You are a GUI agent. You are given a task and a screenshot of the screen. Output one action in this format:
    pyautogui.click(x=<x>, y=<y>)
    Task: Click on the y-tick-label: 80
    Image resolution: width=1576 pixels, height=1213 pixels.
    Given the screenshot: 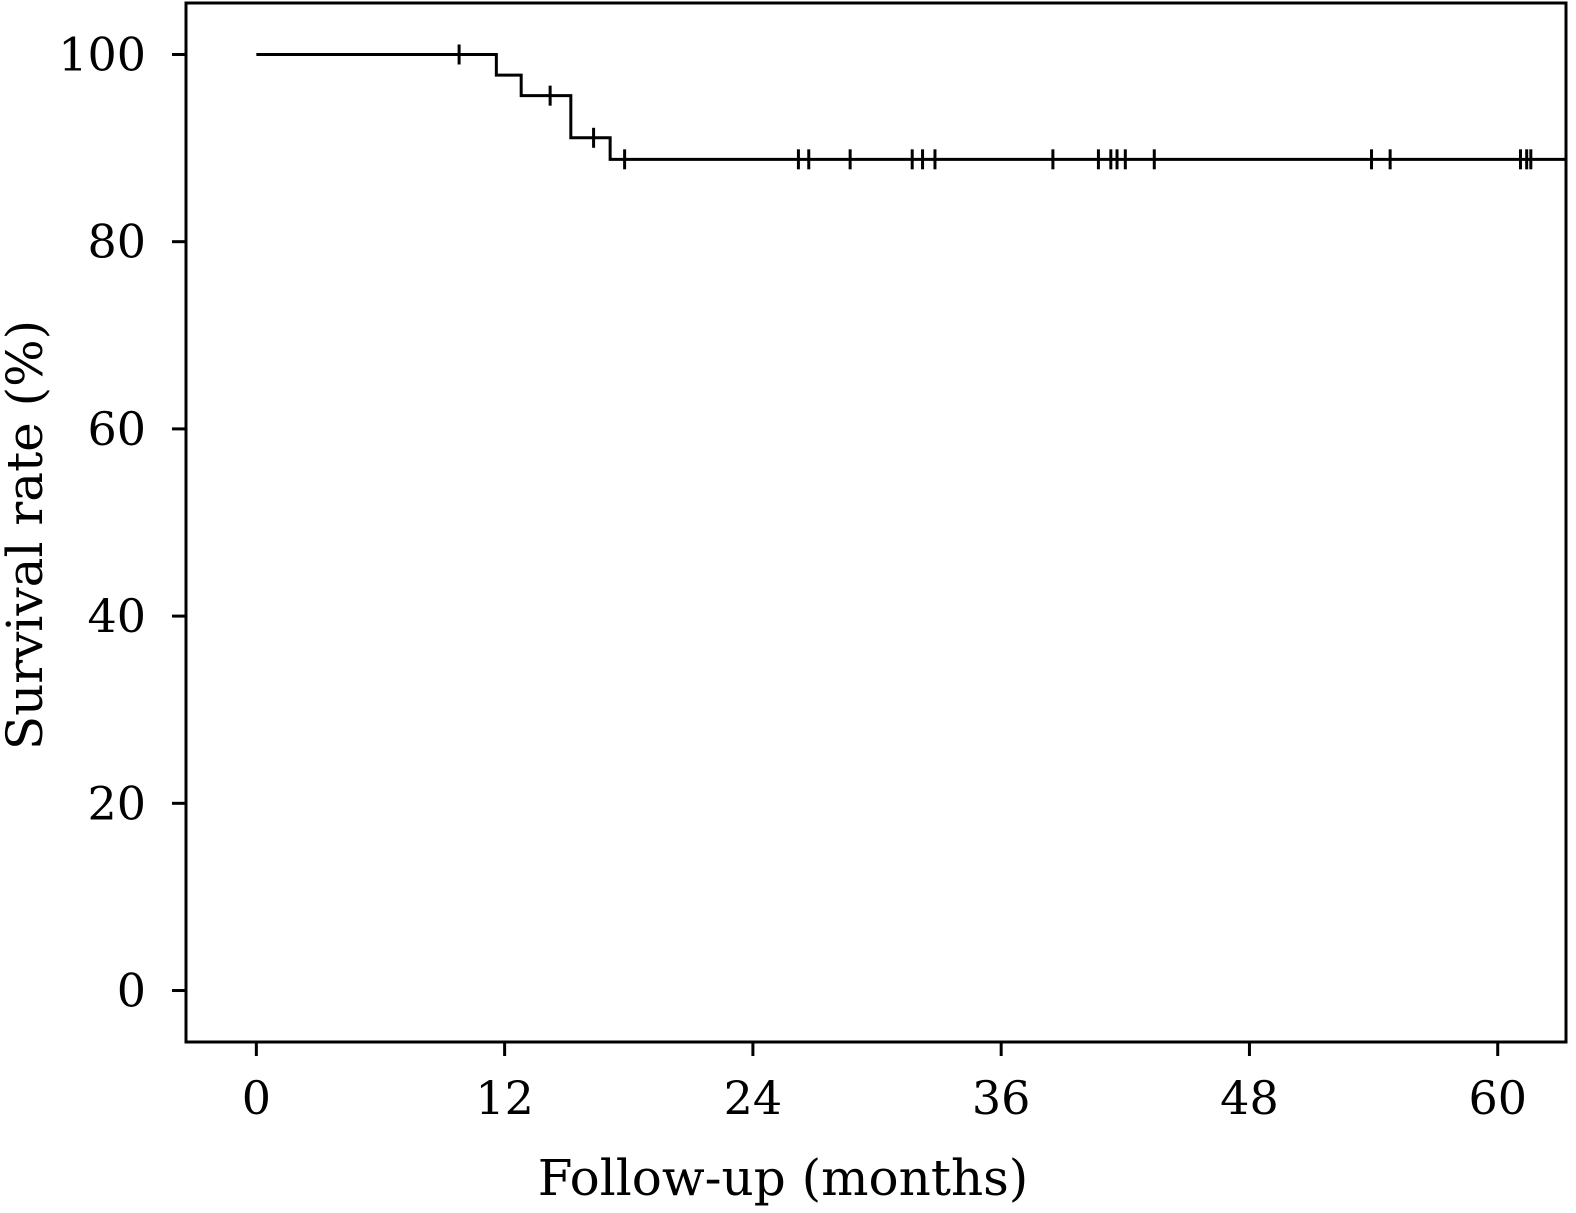 What is the action you would take?
    pyautogui.click(x=116, y=242)
    